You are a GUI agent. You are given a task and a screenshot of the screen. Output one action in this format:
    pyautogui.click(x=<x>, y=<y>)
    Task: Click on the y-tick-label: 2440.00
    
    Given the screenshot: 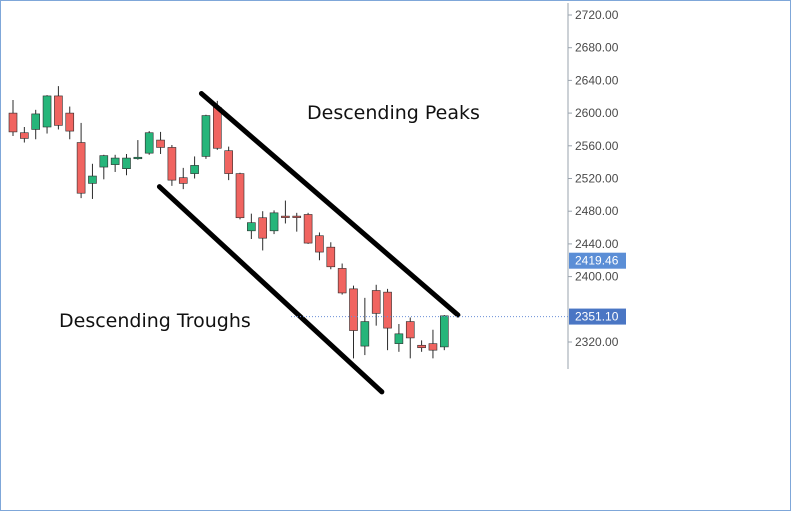 What is the action you would take?
    pyautogui.click(x=597, y=244)
    